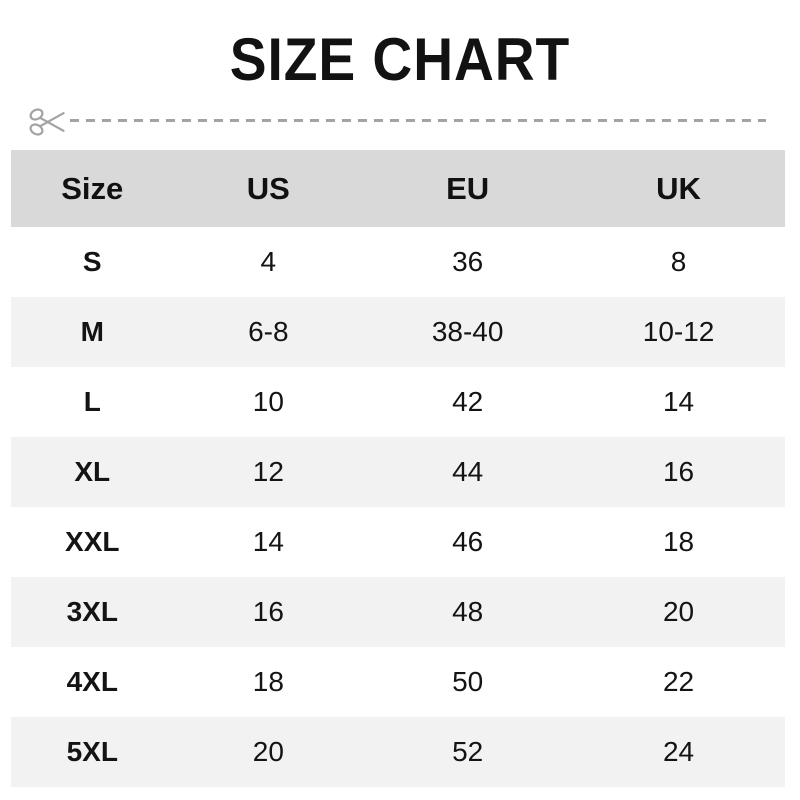  Describe the element at coordinates (678, 611) in the screenshot. I see `cell-uk: 20` at that location.